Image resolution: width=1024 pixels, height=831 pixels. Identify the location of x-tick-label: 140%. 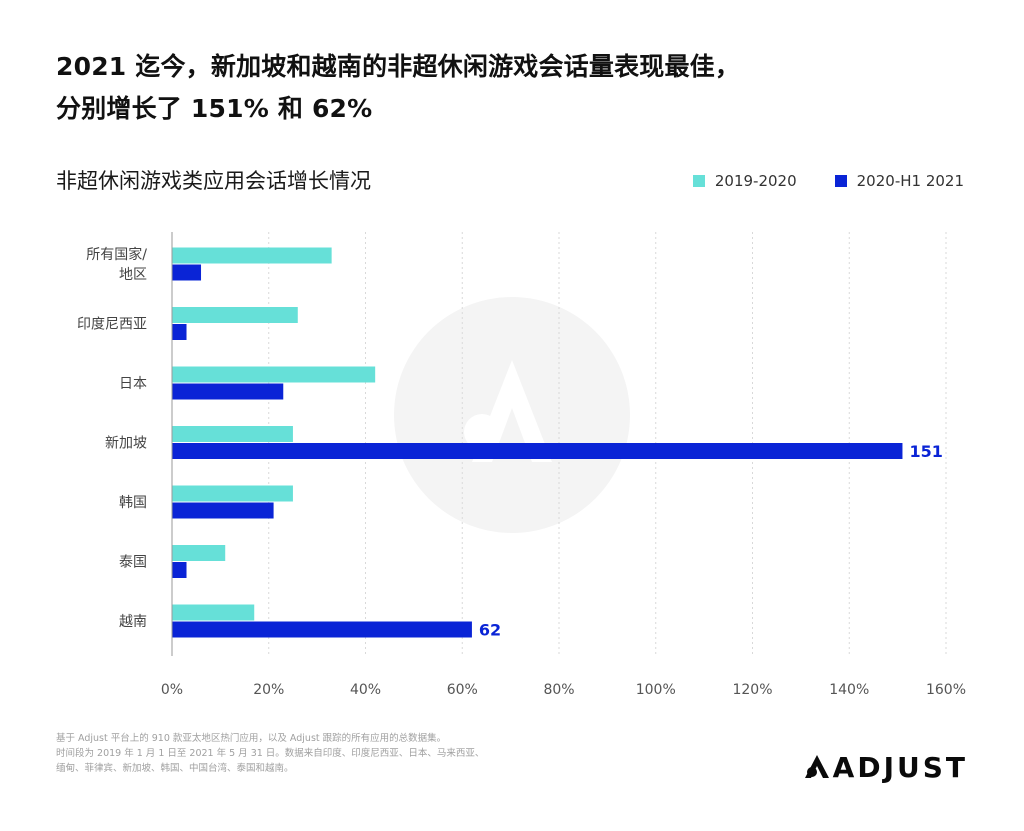
(849, 690).